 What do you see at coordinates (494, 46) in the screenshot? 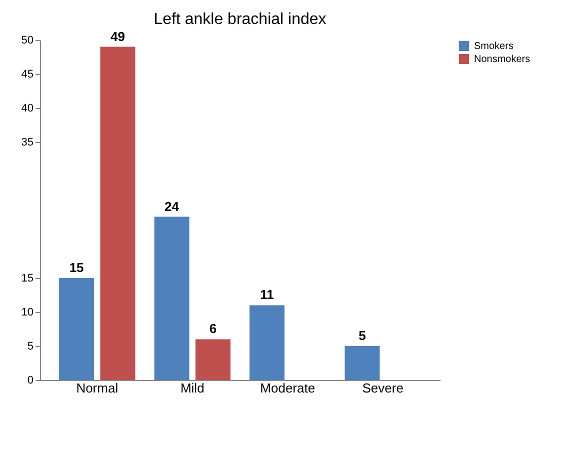
I see `legend-label: Smokers` at bounding box center [494, 46].